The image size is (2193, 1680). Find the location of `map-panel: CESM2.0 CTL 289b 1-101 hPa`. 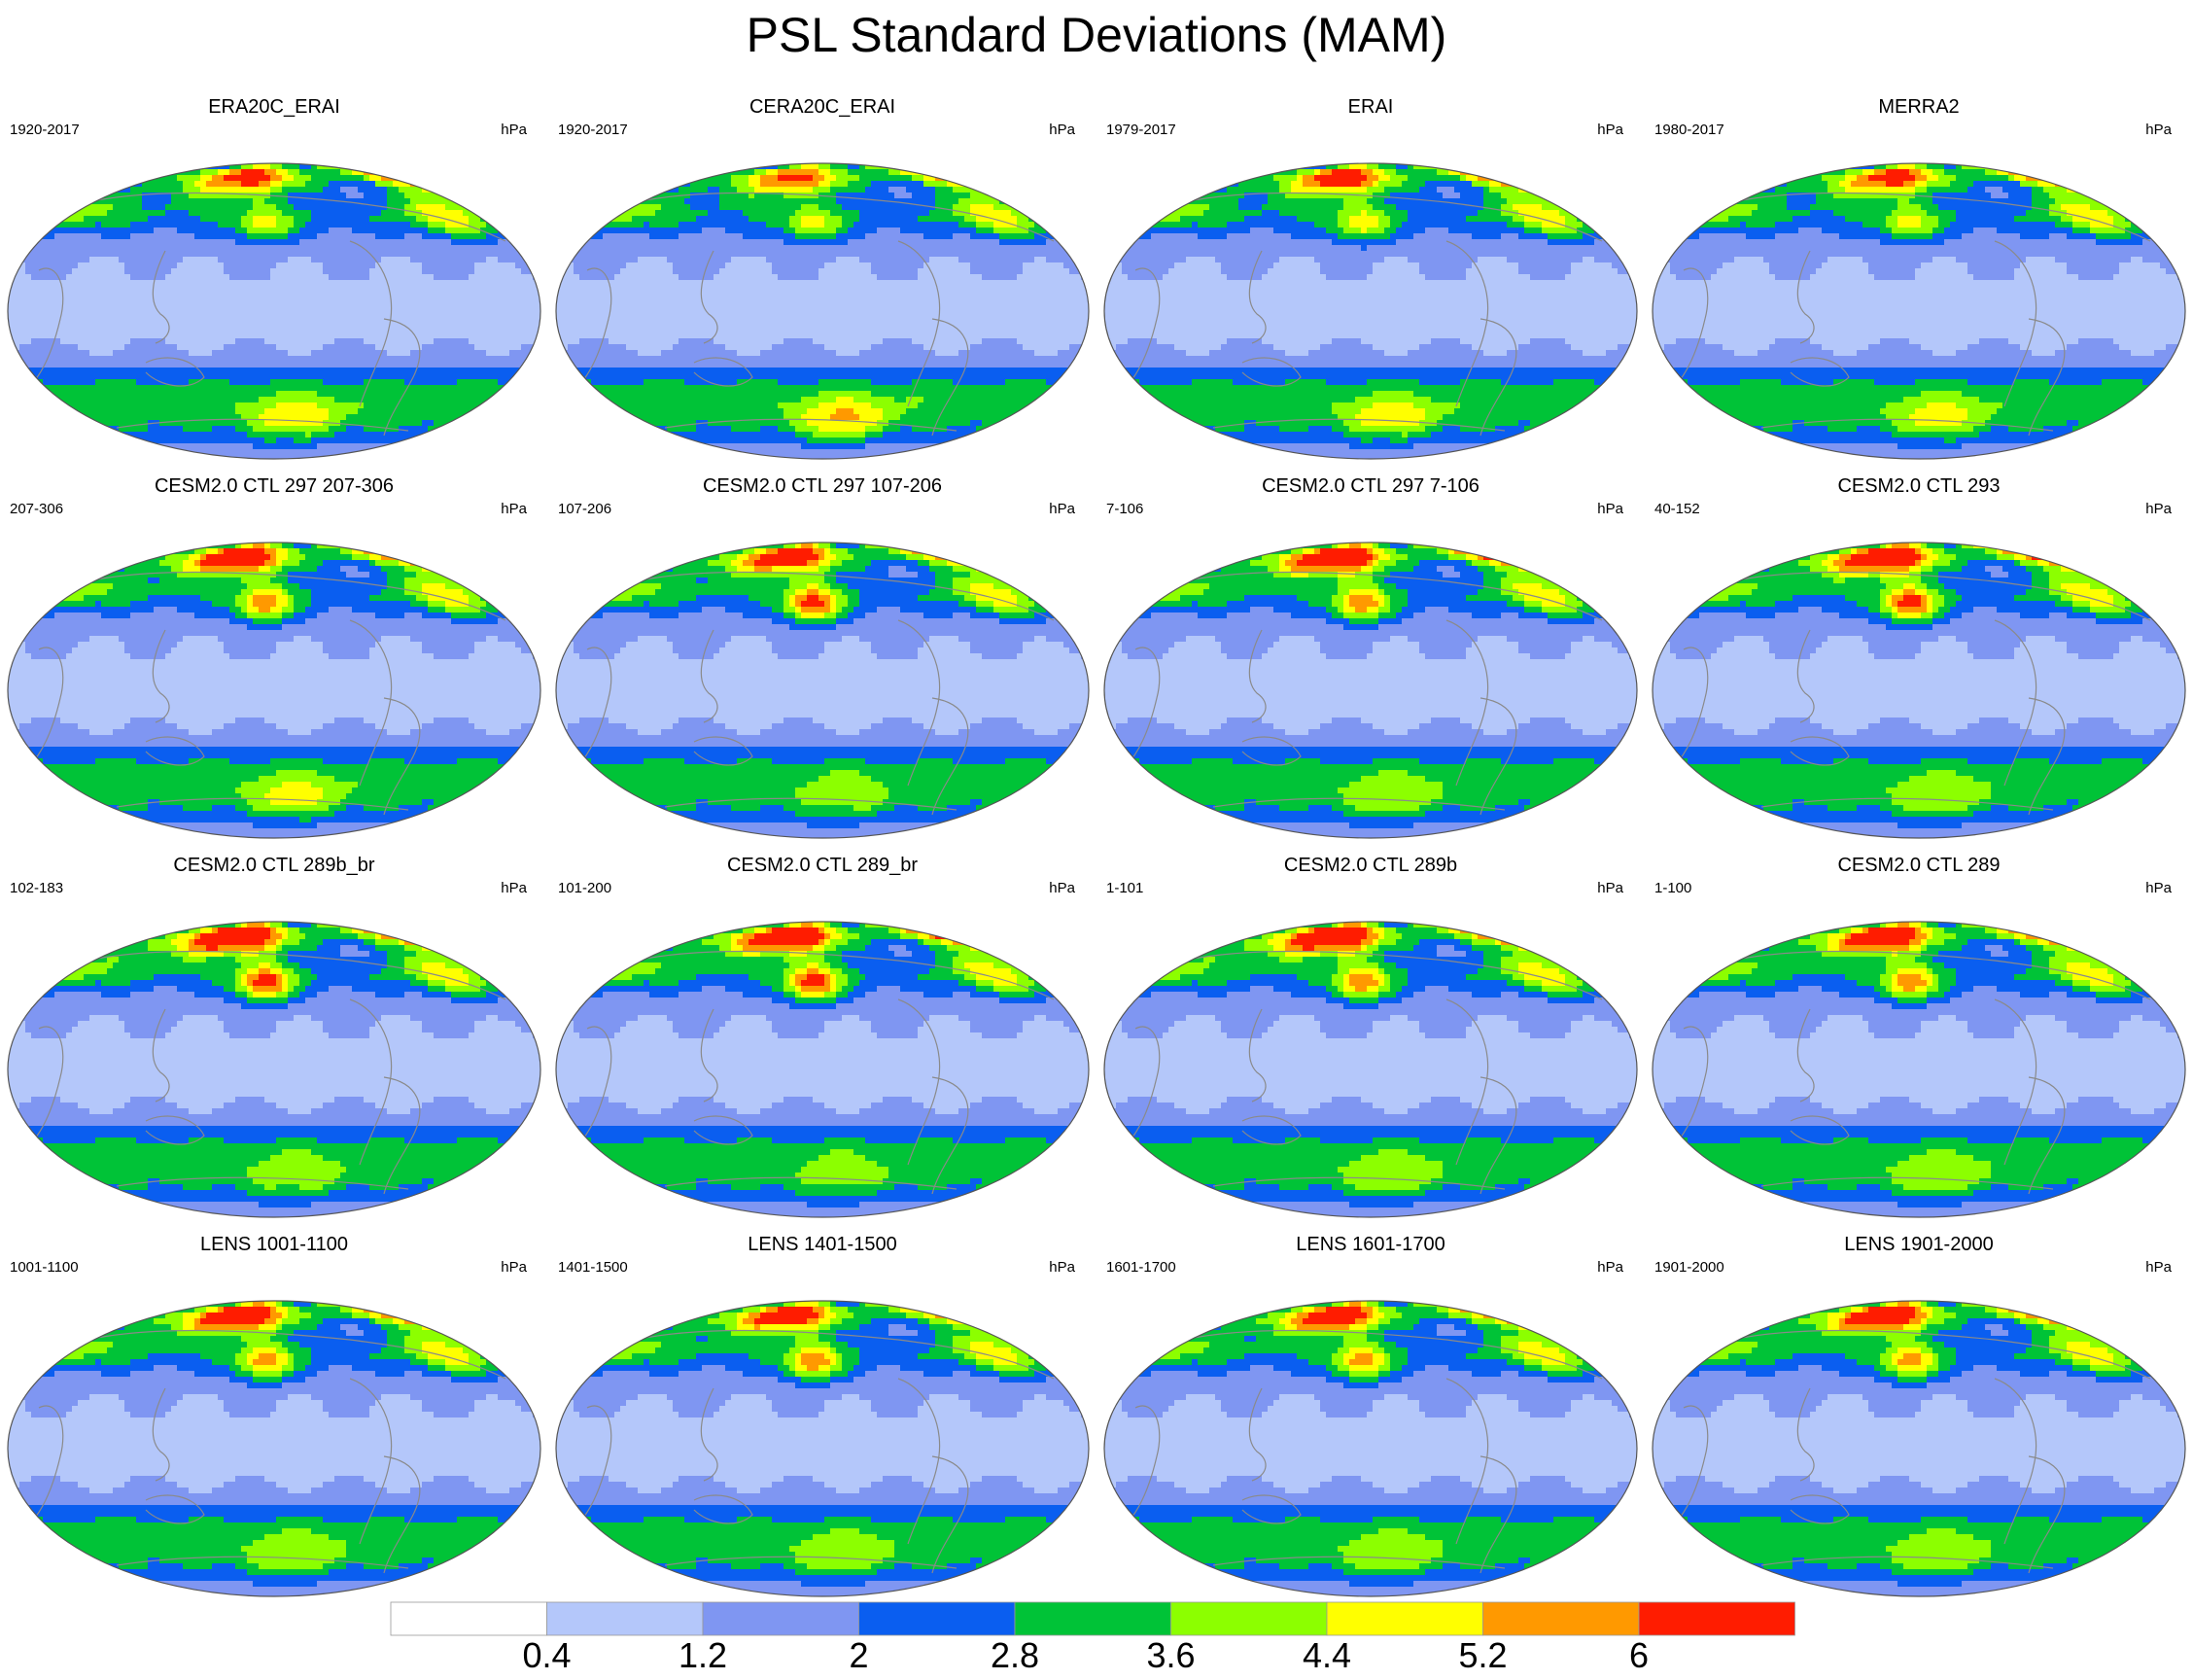

map-panel: CESM2.0 CTL 289b 1-101 hPa is located at coordinates (1370, 1043).